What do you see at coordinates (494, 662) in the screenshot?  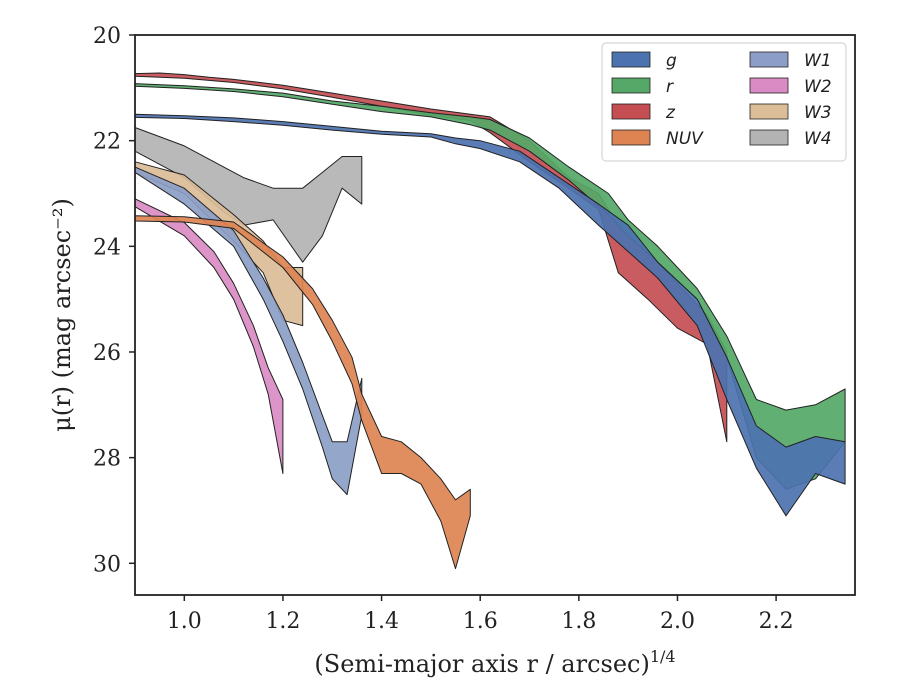 I see `x-axis-title: (Semi-major axis r / arcsec)1/4` at bounding box center [494, 662].